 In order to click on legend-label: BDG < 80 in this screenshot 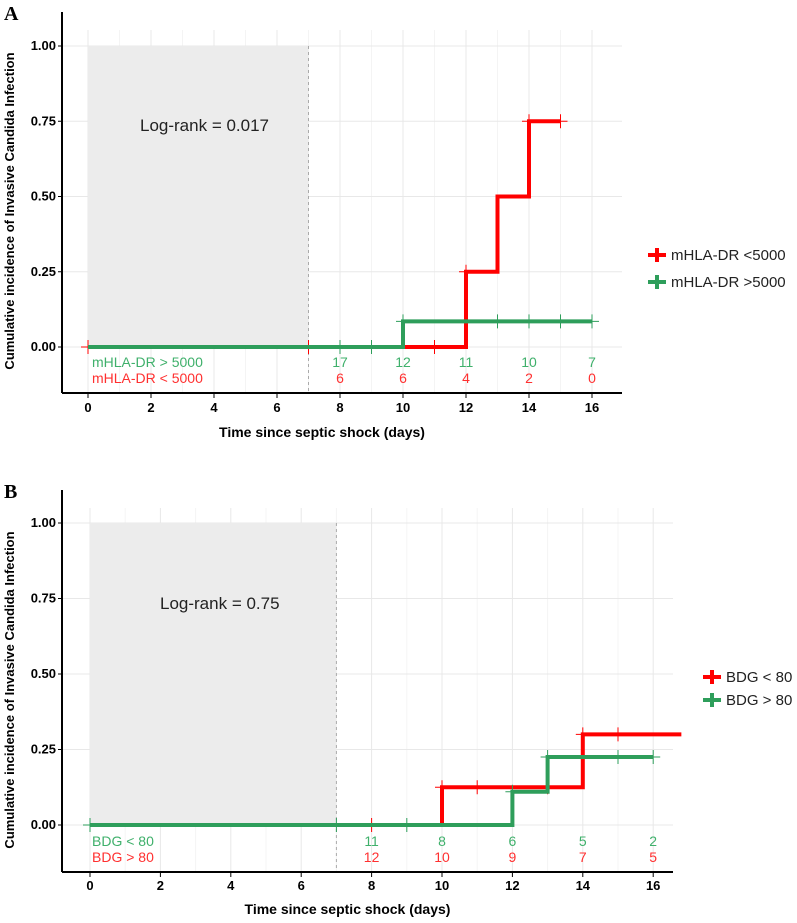, I will do `click(759, 677)`.